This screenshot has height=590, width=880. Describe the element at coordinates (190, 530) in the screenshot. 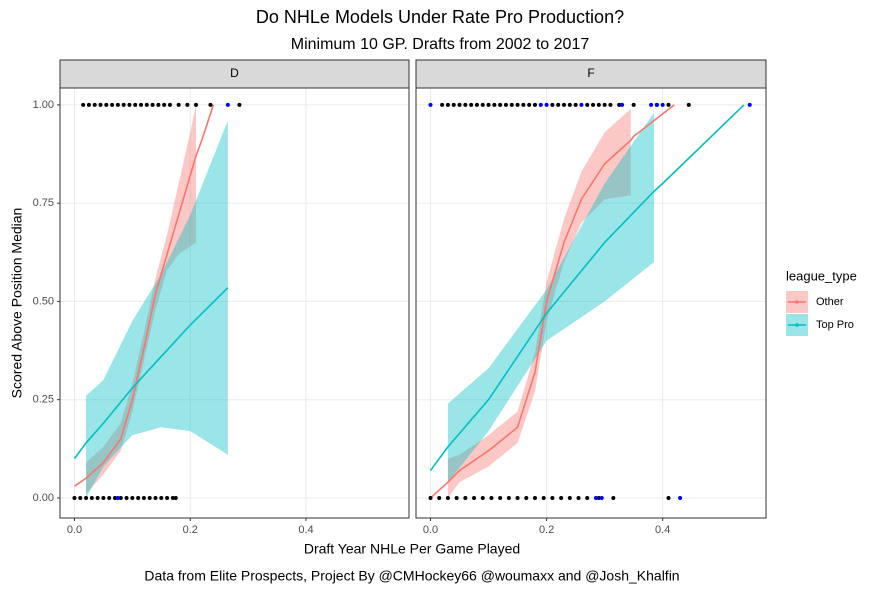

I see `x-tick-label: 0.2` at that location.